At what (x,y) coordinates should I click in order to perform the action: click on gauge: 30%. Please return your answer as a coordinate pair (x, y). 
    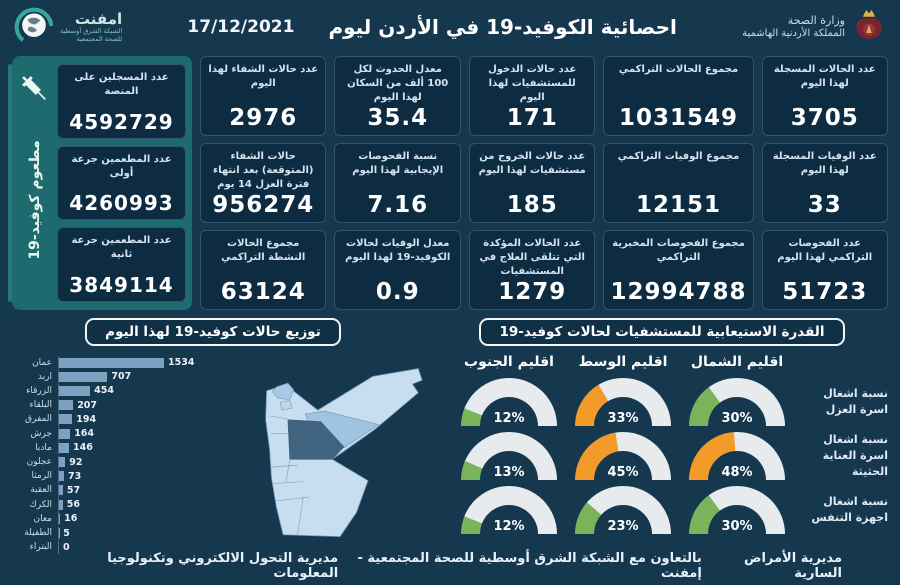
    Looking at the image, I should click on (737, 510).